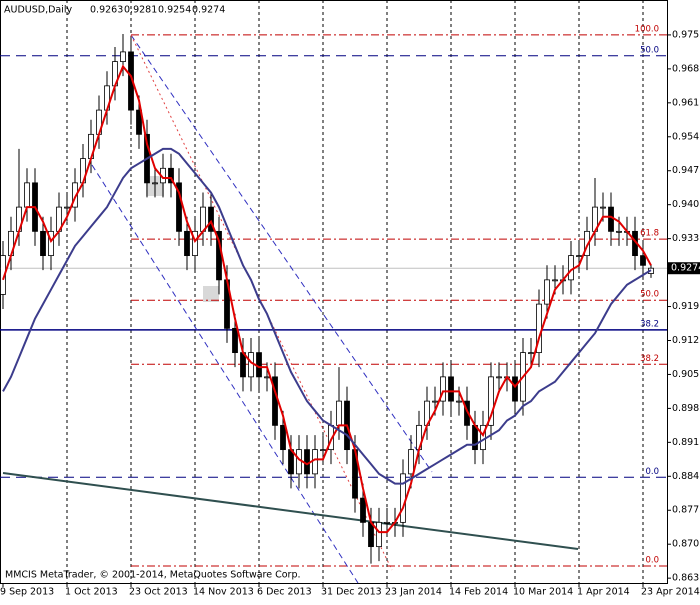 This screenshot has height=605, width=700. Describe the element at coordinates (27, 592) in the screenshot. I see `x-tick-label: 9 Sep 2013` at that location.